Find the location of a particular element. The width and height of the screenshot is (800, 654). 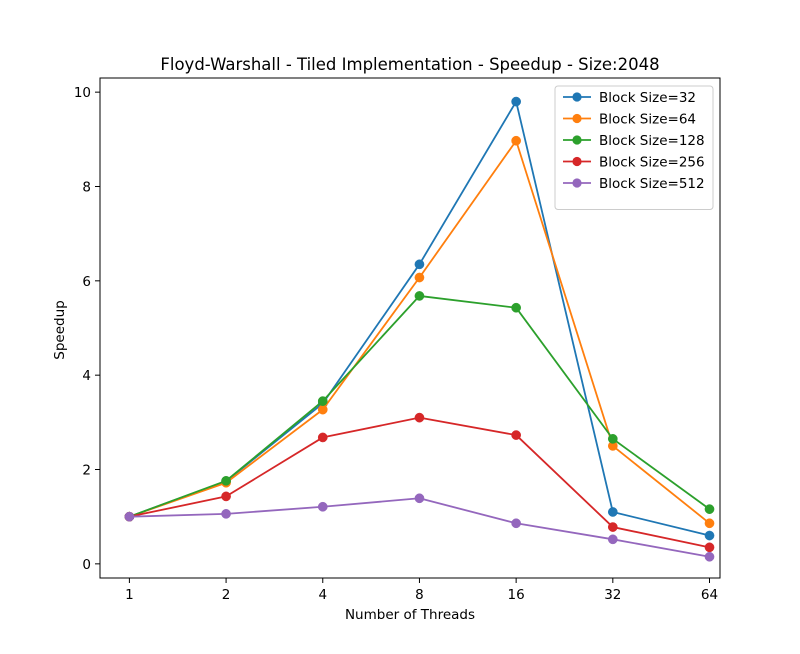

x-tick-label: 16 is located at coordinates (516, 595).